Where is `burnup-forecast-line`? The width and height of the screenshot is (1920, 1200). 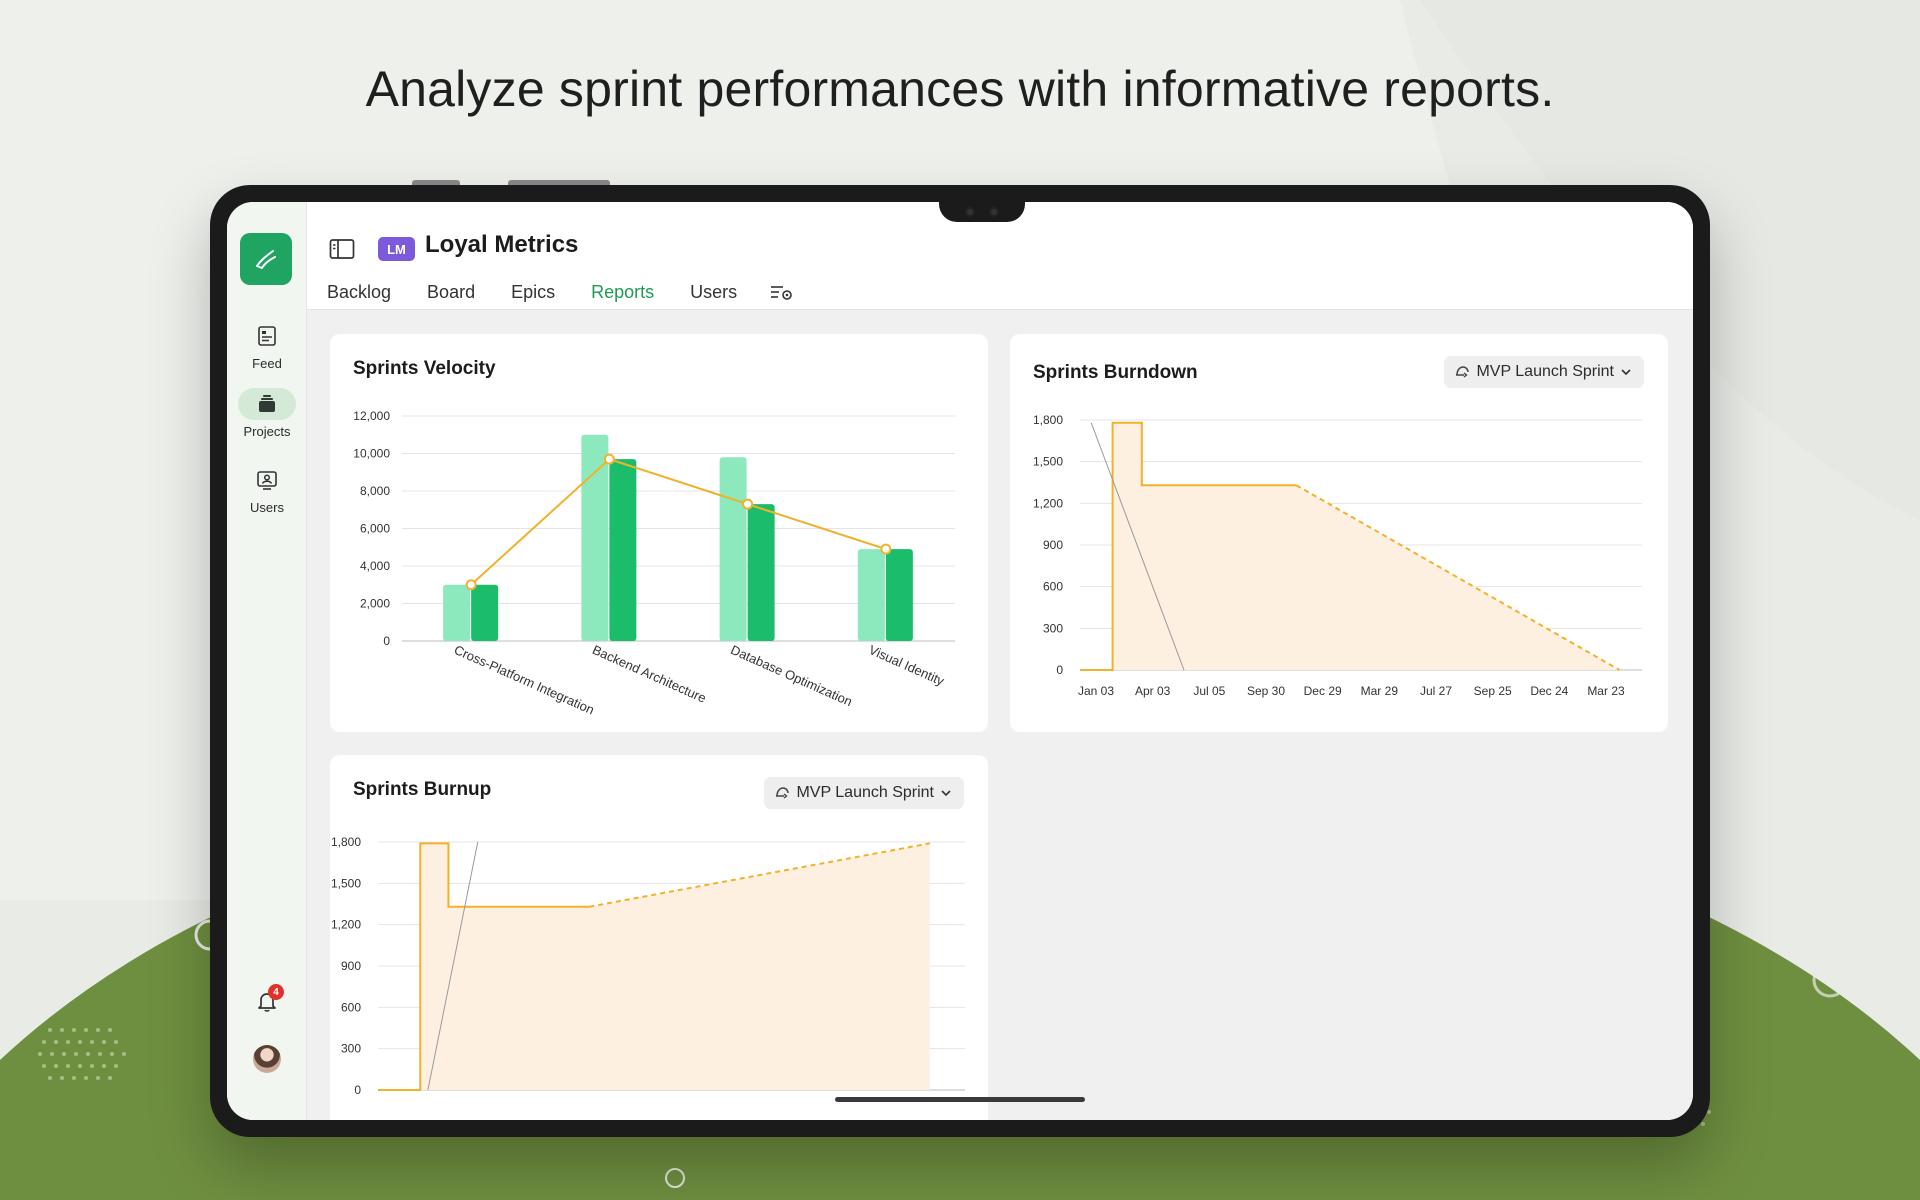 burnup-forecast-line is located at coordinates (759, 875).